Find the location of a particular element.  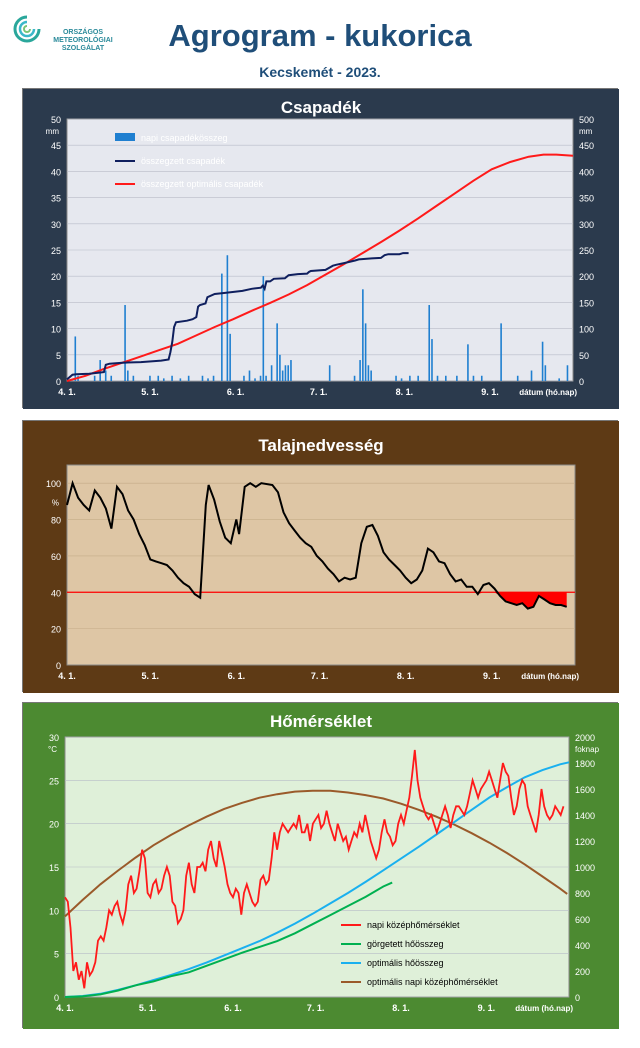

optimal-daily-temp-line is located at coordinates (316, 853).